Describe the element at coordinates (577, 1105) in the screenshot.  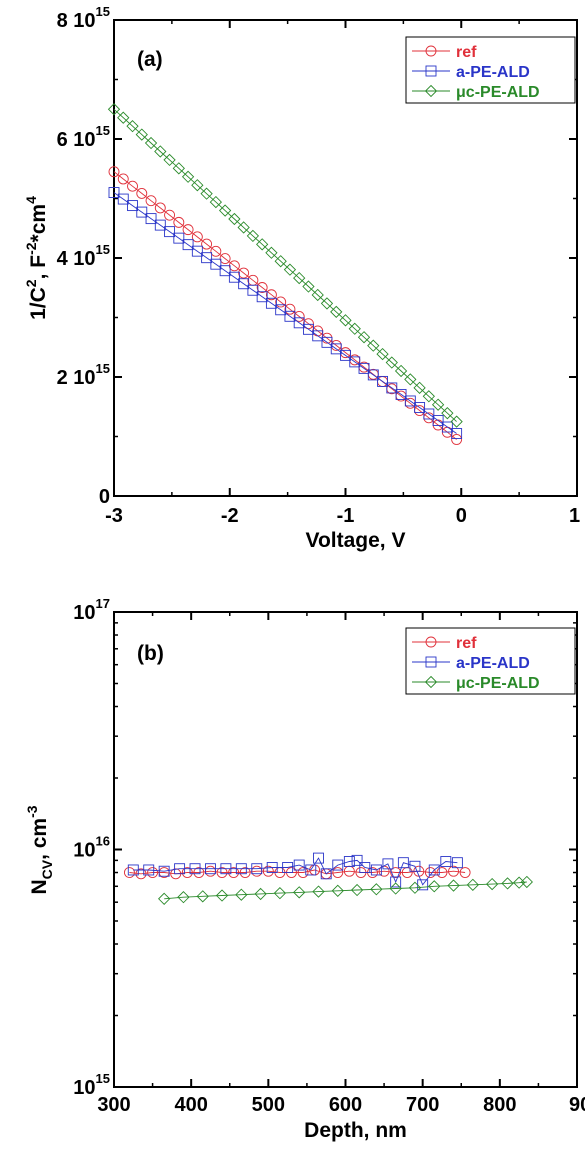
I see `x-tick-label: 900` at that location.